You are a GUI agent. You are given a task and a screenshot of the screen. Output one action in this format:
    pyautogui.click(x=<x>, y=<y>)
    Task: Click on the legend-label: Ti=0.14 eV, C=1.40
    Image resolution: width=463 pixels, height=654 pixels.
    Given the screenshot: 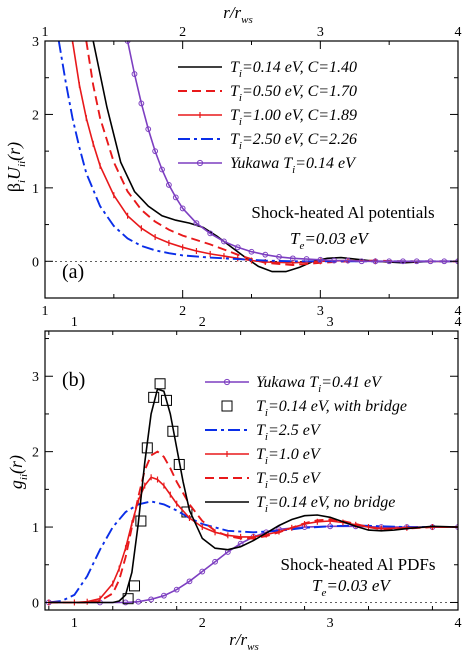 What is the action you would take?
    pyautogui.click(x=293, y=69)
    